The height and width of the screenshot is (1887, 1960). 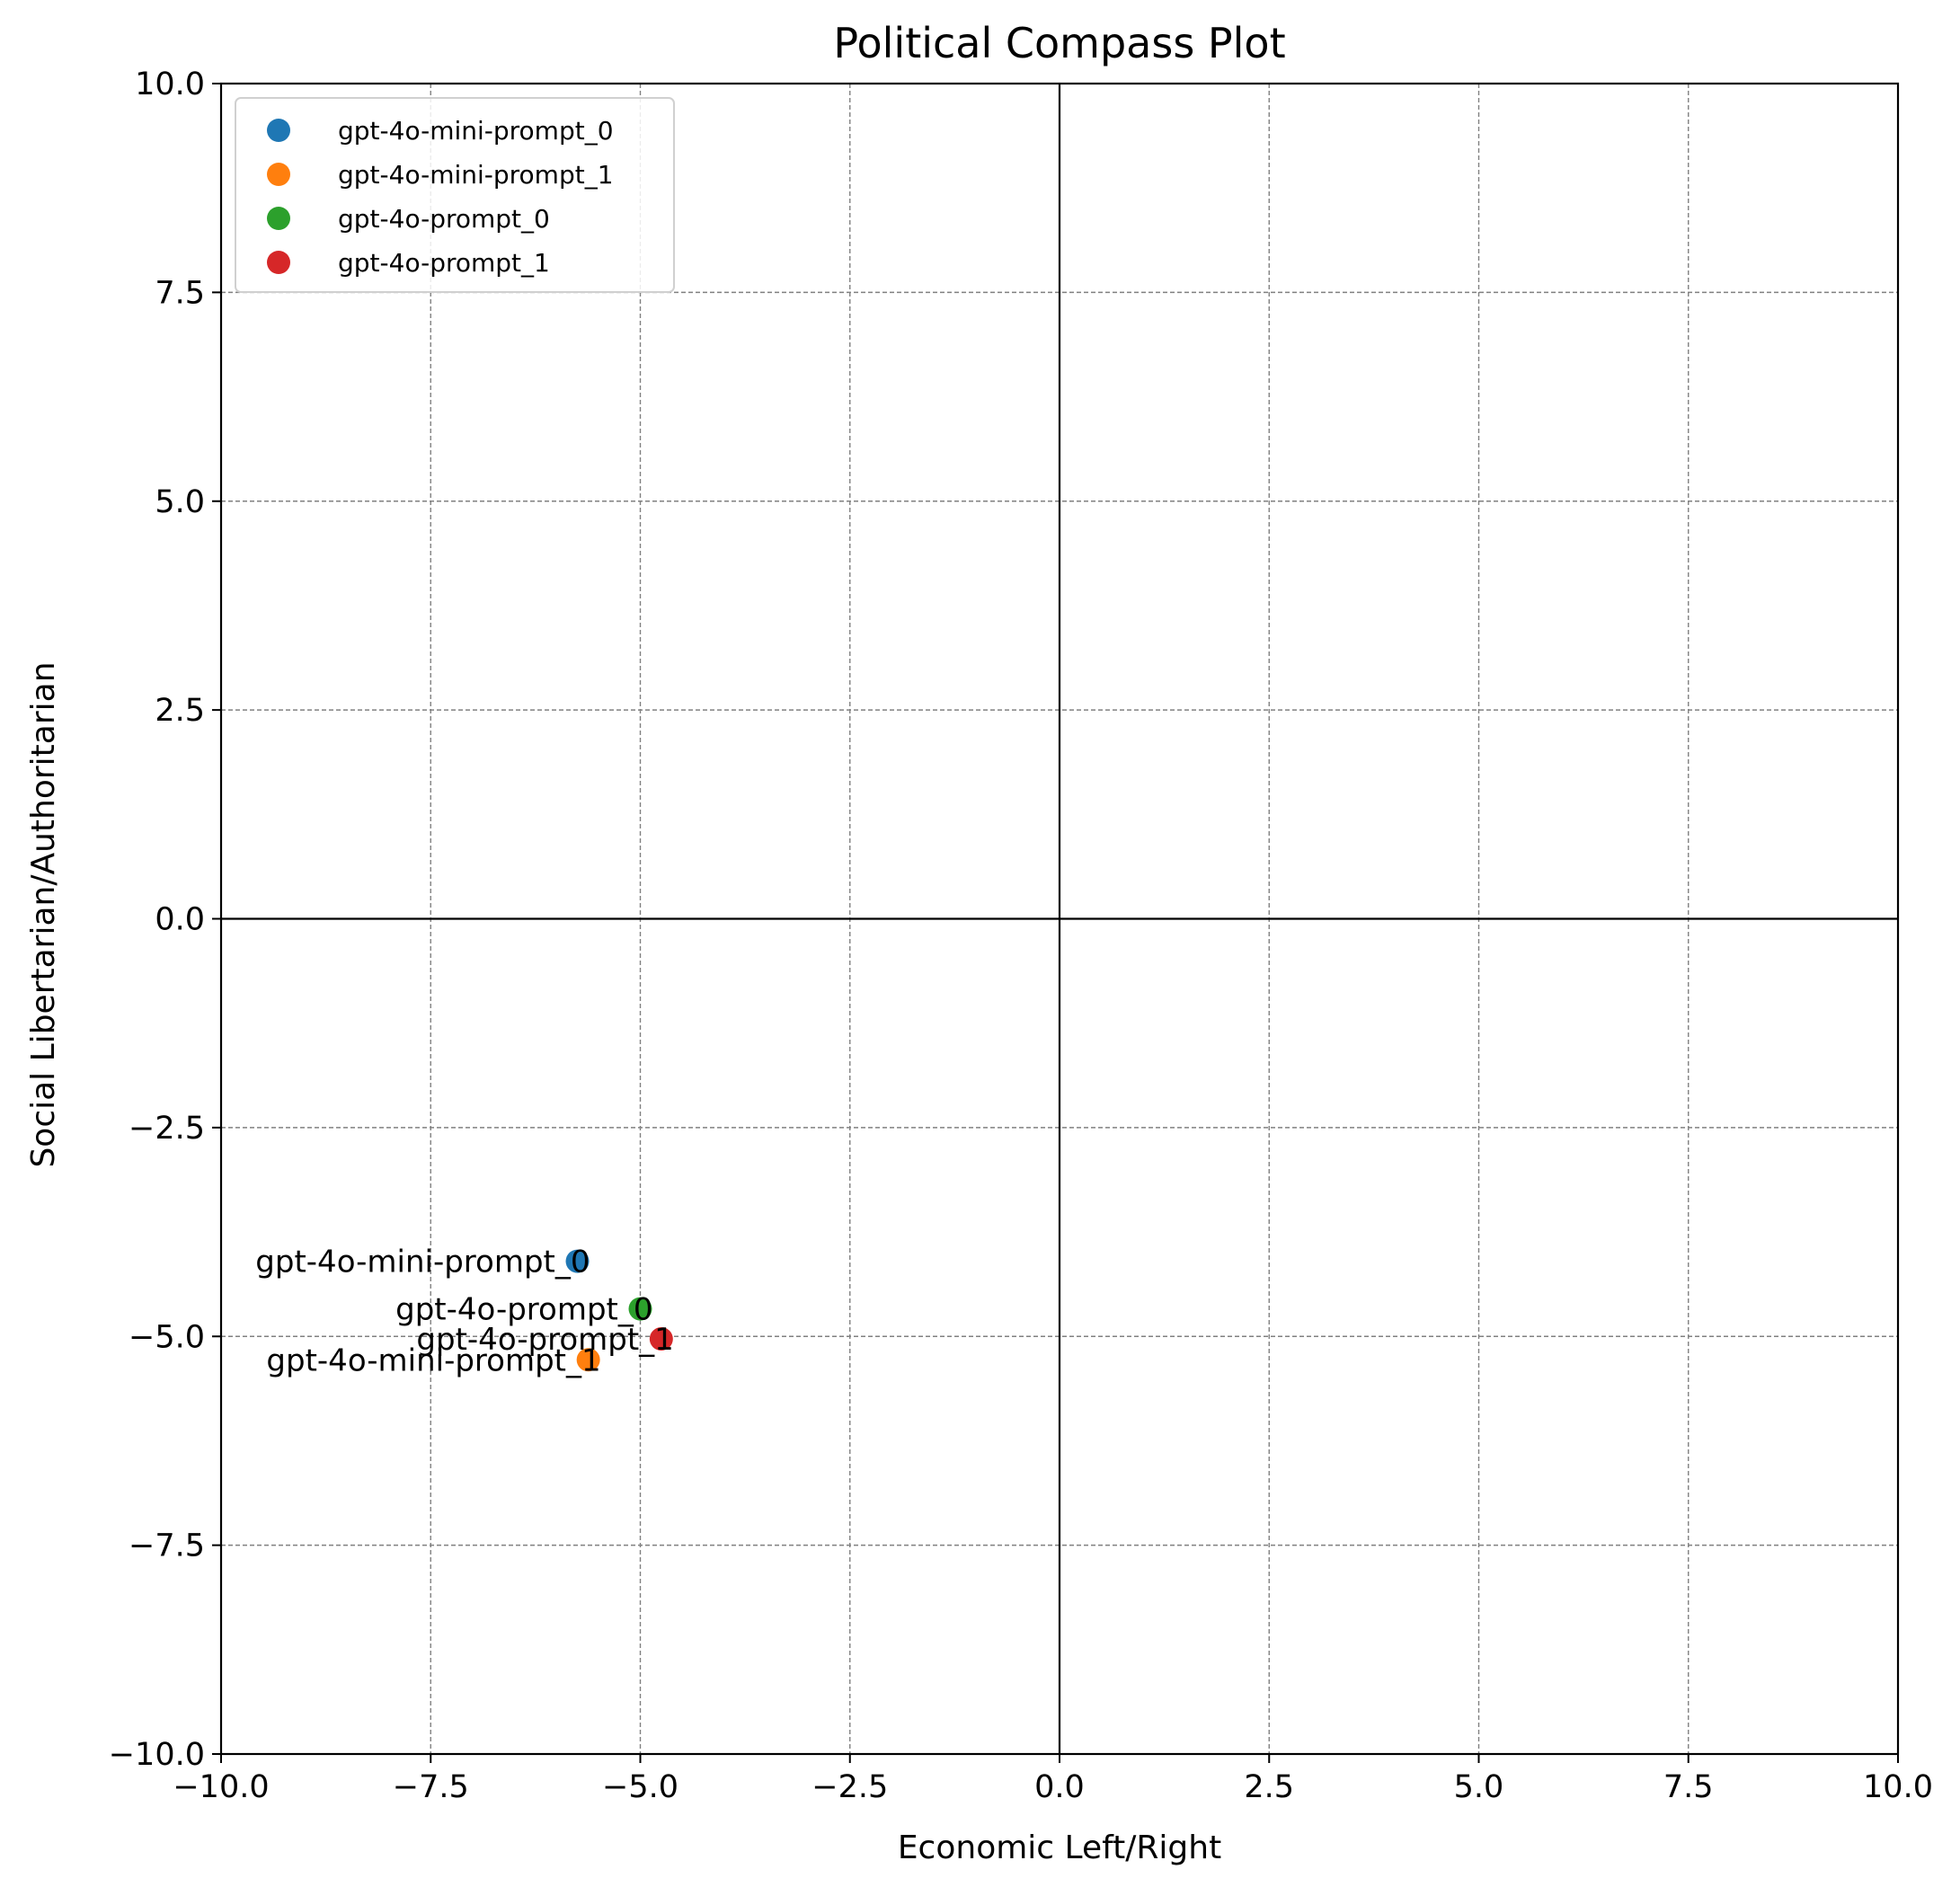 I want to click on point-label-gpt-4o-mini-prompt_1: gpt-4o-mini-prompt_1, so click(x=433, y=1360).